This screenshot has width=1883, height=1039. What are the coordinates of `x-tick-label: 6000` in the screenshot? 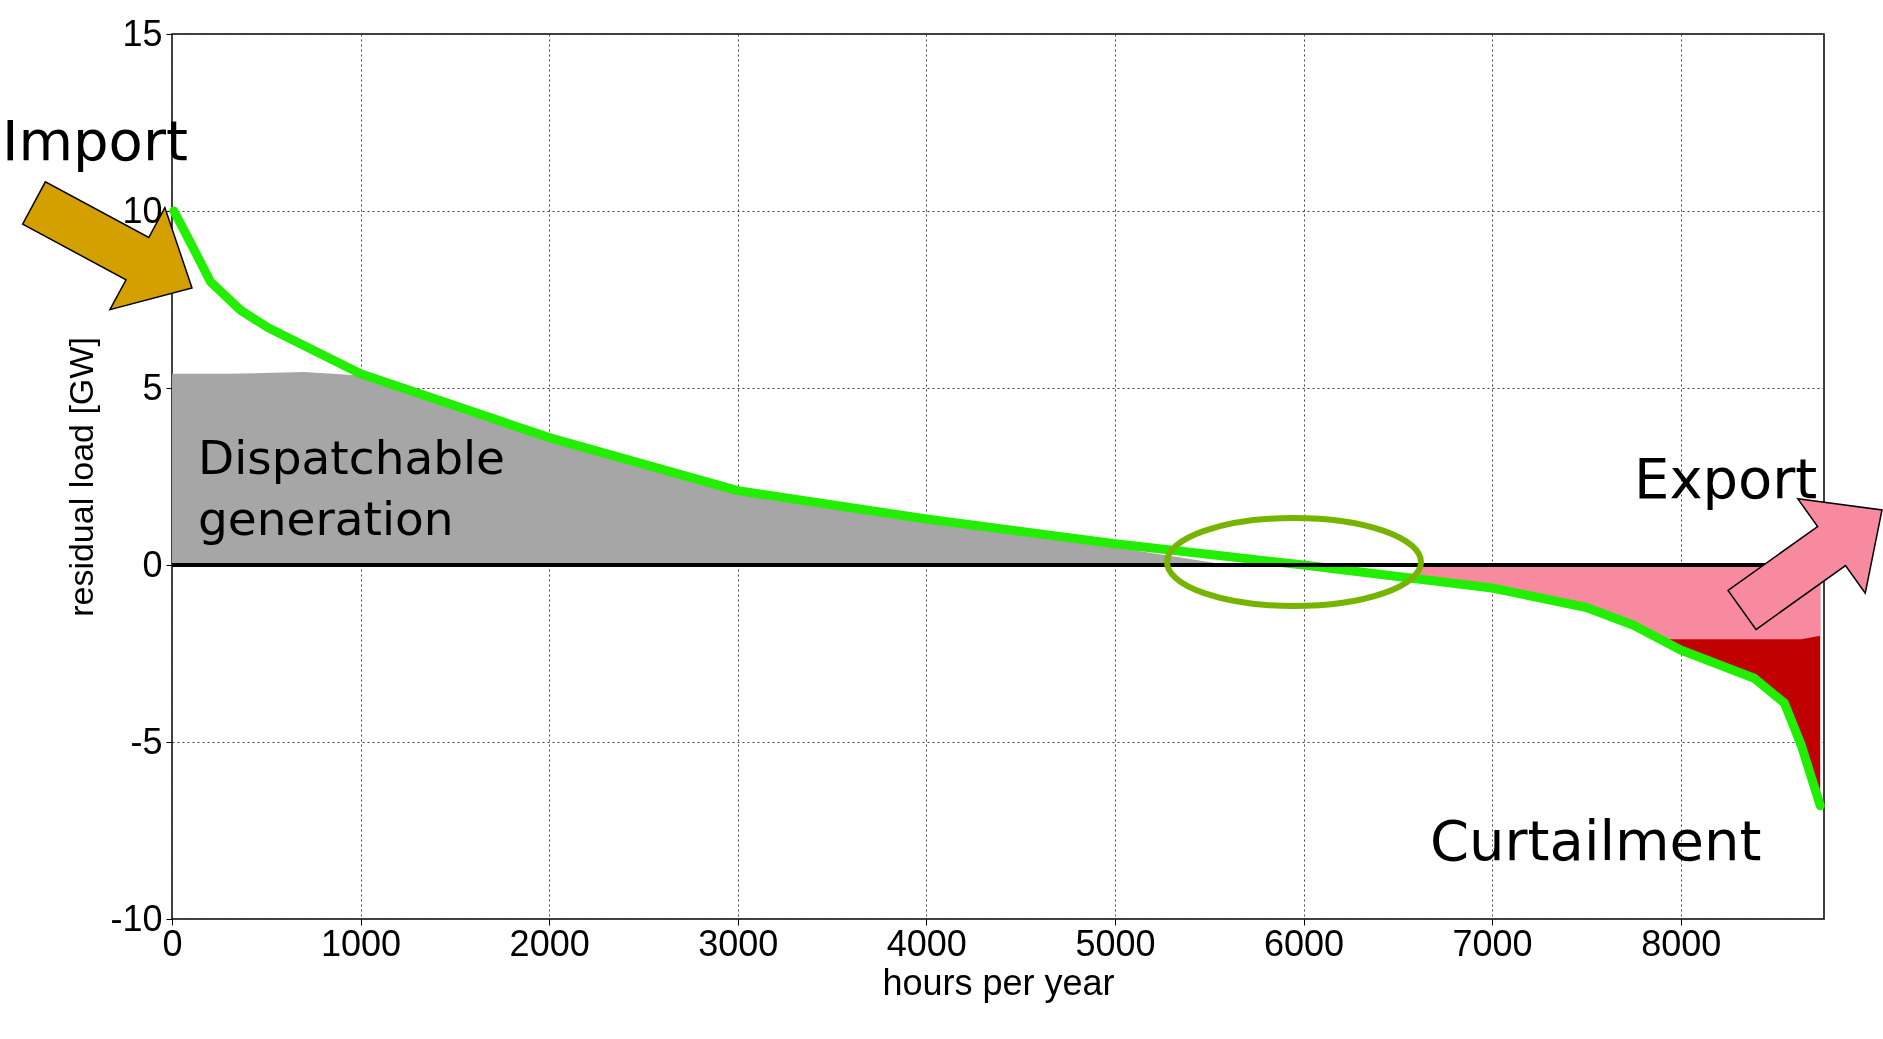 It's located at (1304, 943).